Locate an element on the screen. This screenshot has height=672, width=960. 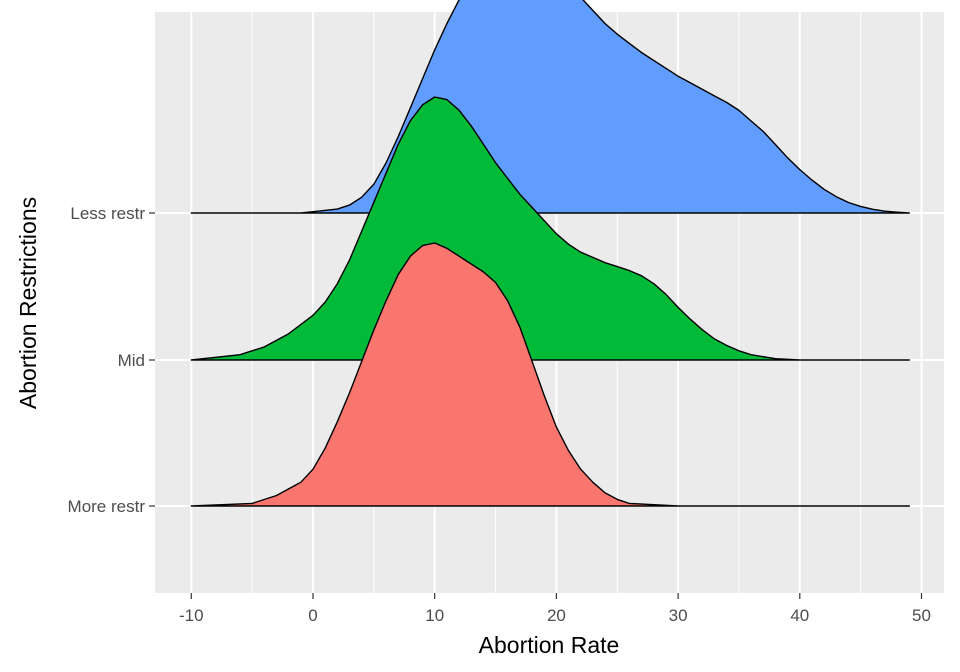
x-tick-label: 30 is located at coordinates (678, 615).